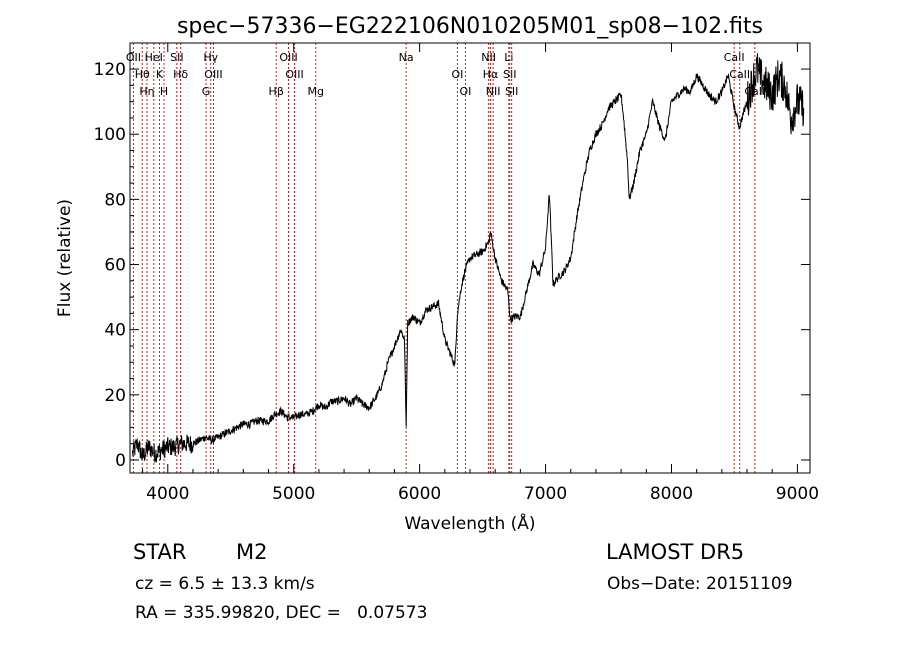 The height and width of the screenshot is (649, 900). What do you see at coordinates (115, 331) in the screenshot?
I see `y-tick-label: 40` at bounding box center [115, 331].